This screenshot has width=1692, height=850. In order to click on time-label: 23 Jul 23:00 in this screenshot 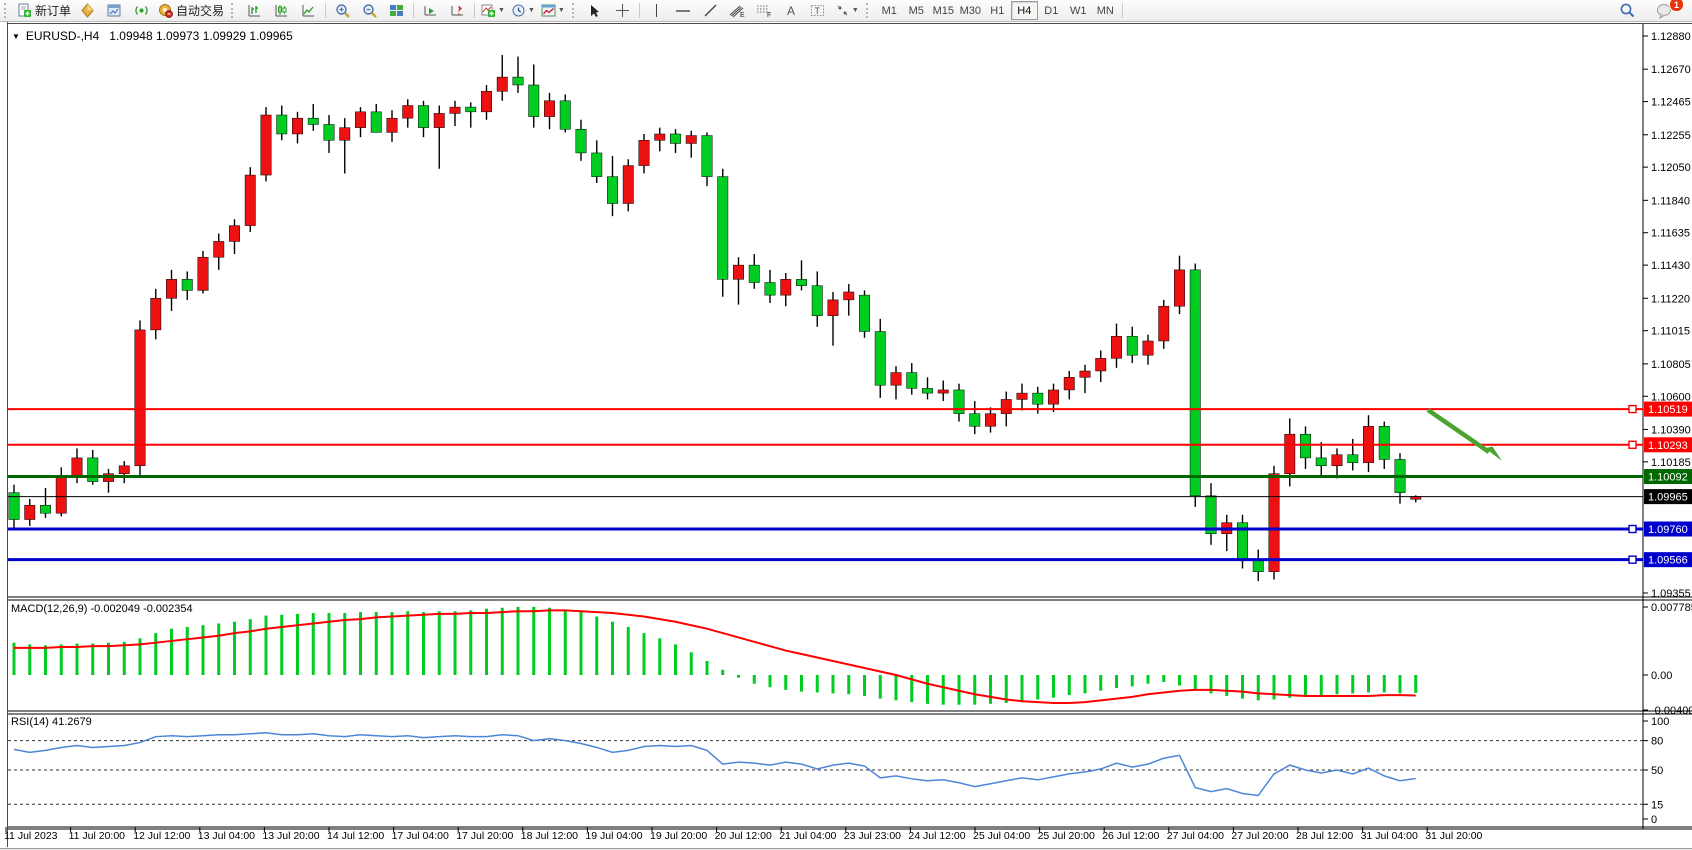, I will do `click(872, 836)`.